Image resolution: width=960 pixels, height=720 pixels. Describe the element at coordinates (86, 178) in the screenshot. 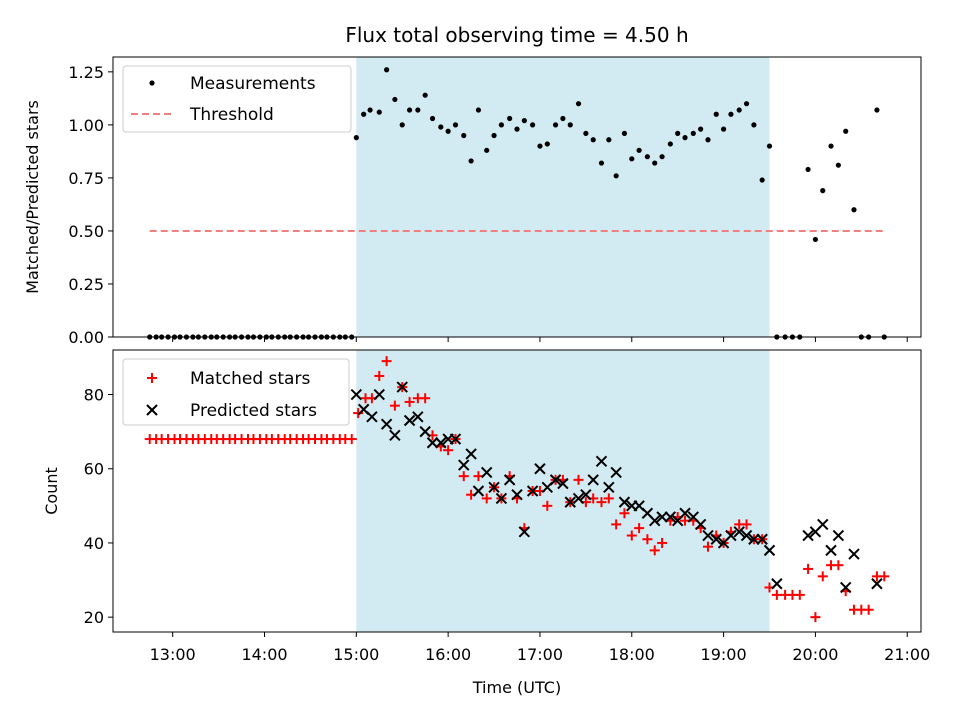

I see `ratio-y-tick-label: 0.75` at that location.